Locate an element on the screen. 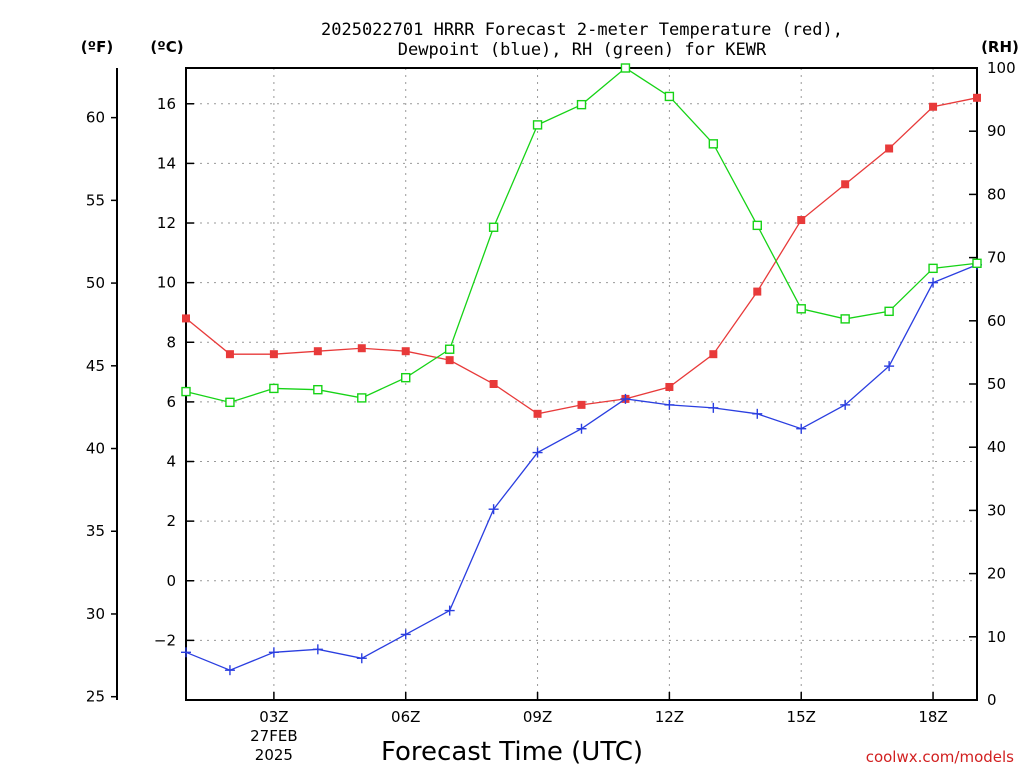 The width and height of the screenshot is (1024, 768). fahrenheit-unit-label: (ºF) is located at coordinates (97, 47).